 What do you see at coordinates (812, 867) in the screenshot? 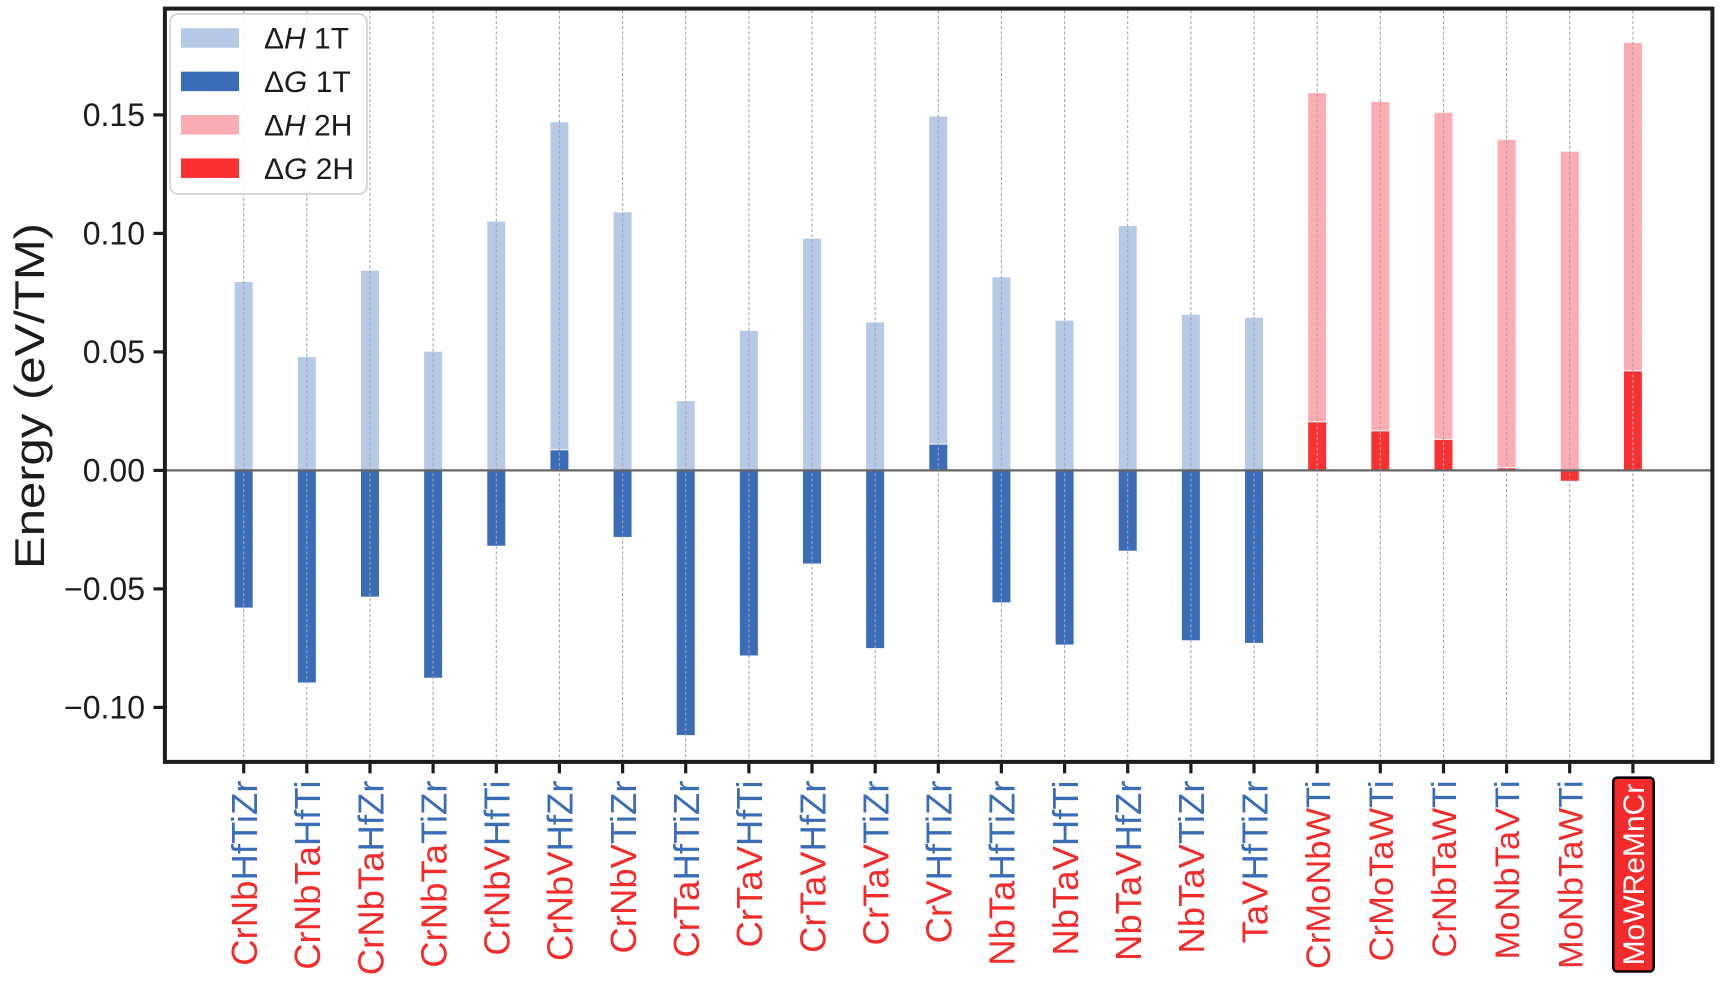
I see `svg-text: CrTaVHfZr` at bounding box center [812, 867].